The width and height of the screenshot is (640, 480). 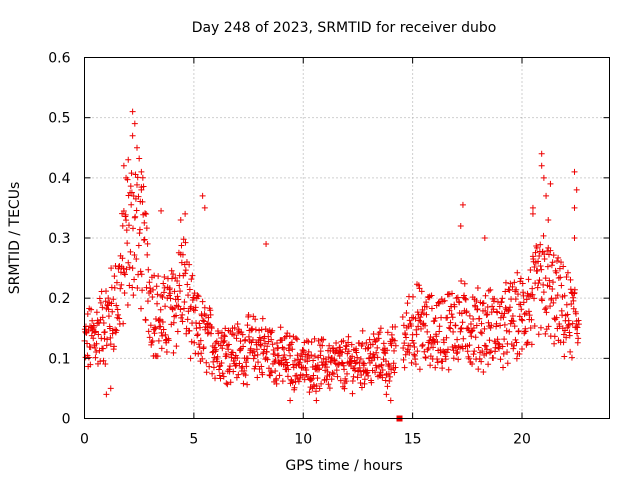 What do you see at coordinates (413, 440) in the screenshot?
I see `x-tick-label: 15` at bounding box center [413, 440].